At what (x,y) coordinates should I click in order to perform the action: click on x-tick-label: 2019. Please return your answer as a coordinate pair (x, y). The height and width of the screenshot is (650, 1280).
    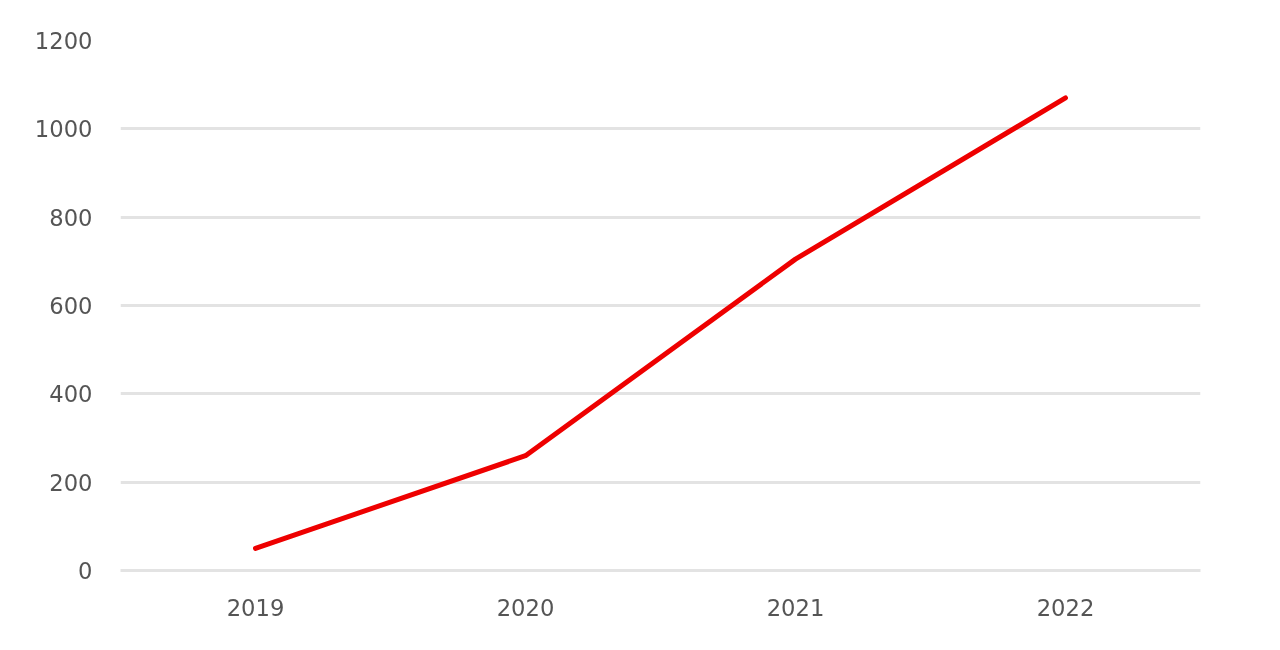
    Looking at the image, I should click on (255, 607).